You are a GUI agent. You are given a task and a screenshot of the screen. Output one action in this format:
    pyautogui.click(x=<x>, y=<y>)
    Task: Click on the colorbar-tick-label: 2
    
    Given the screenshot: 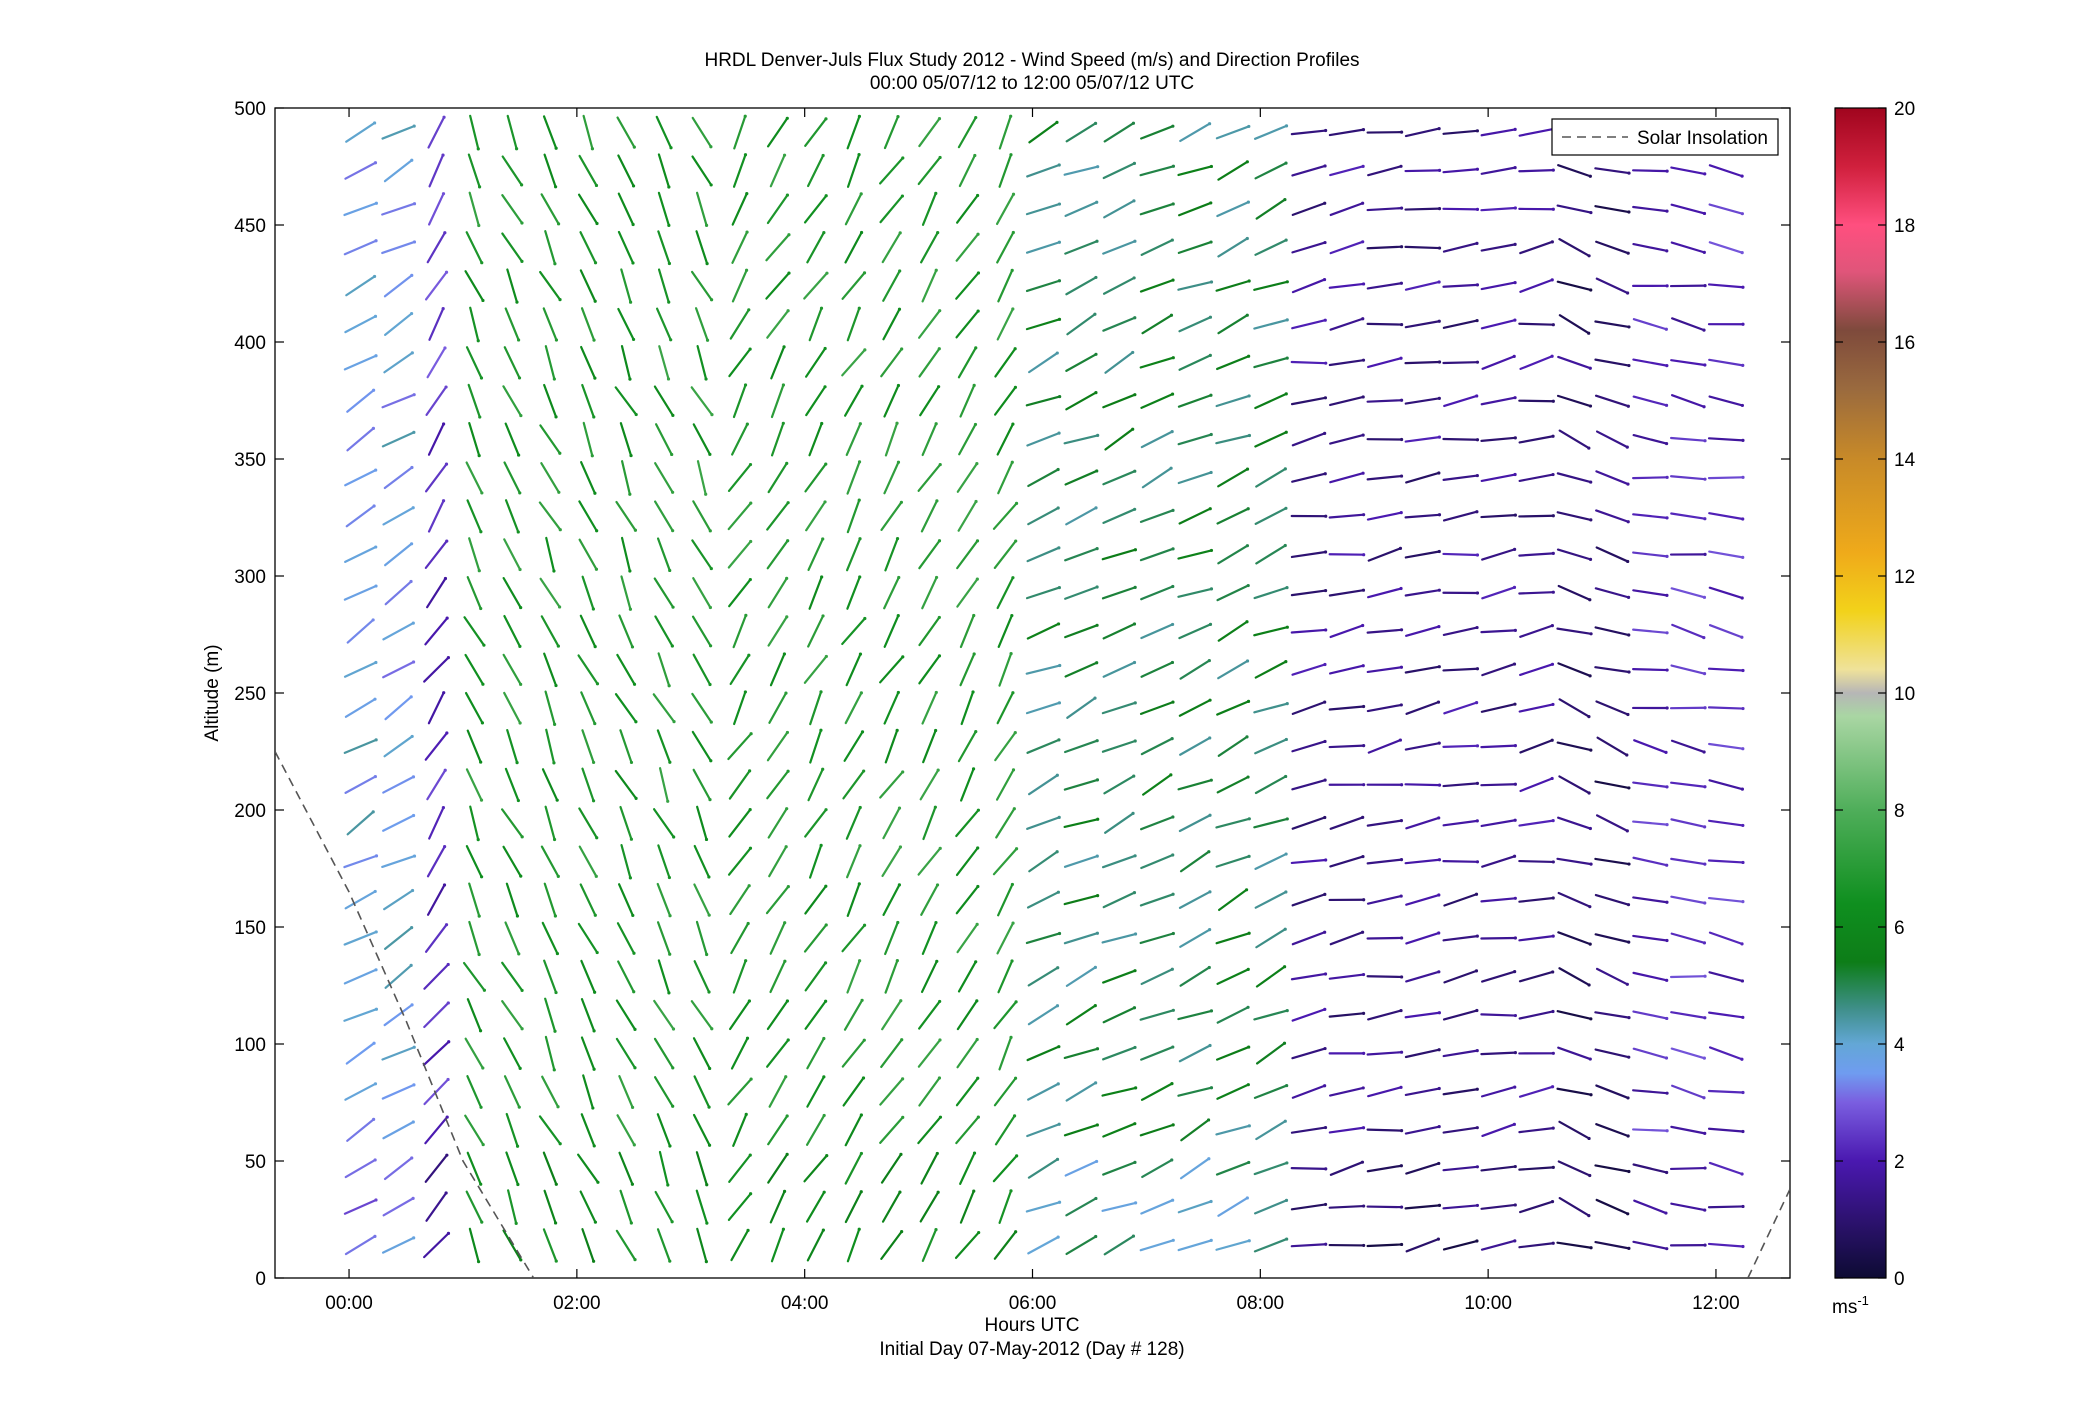 What is the action you would take?
    pyautogui.click(x=1899, y=1162)
    